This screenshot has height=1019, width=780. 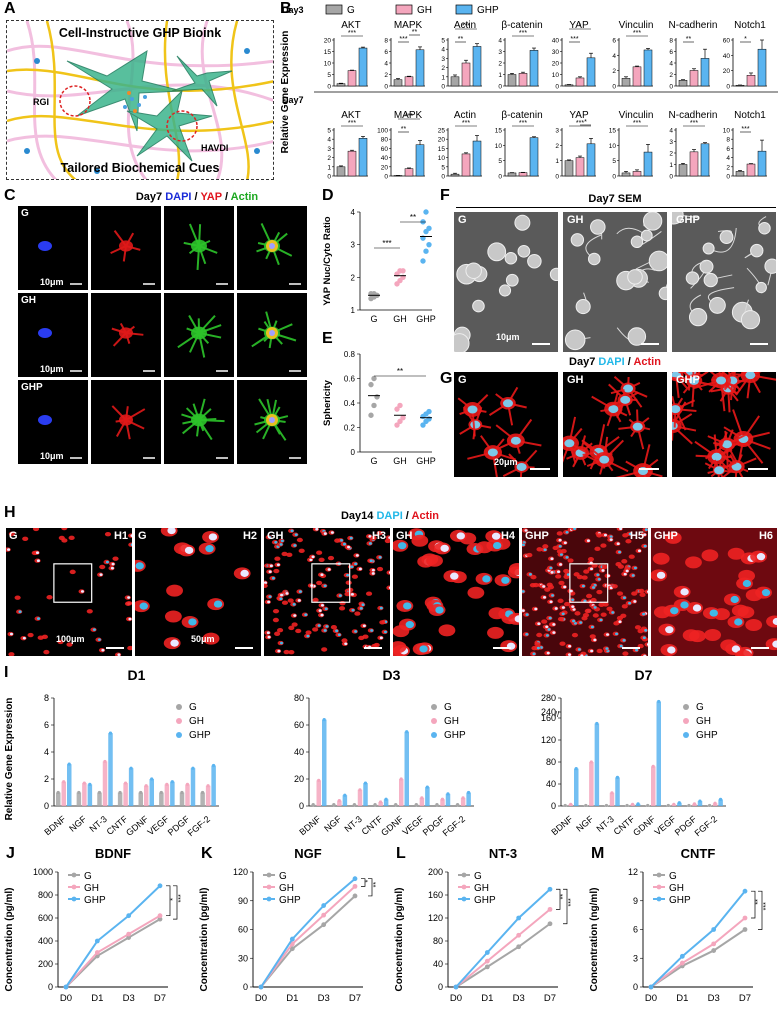 What do you see at coordinates (491, 456) in the screenshot?
I see `actin-cell-process` at bounding box center [491, 456].